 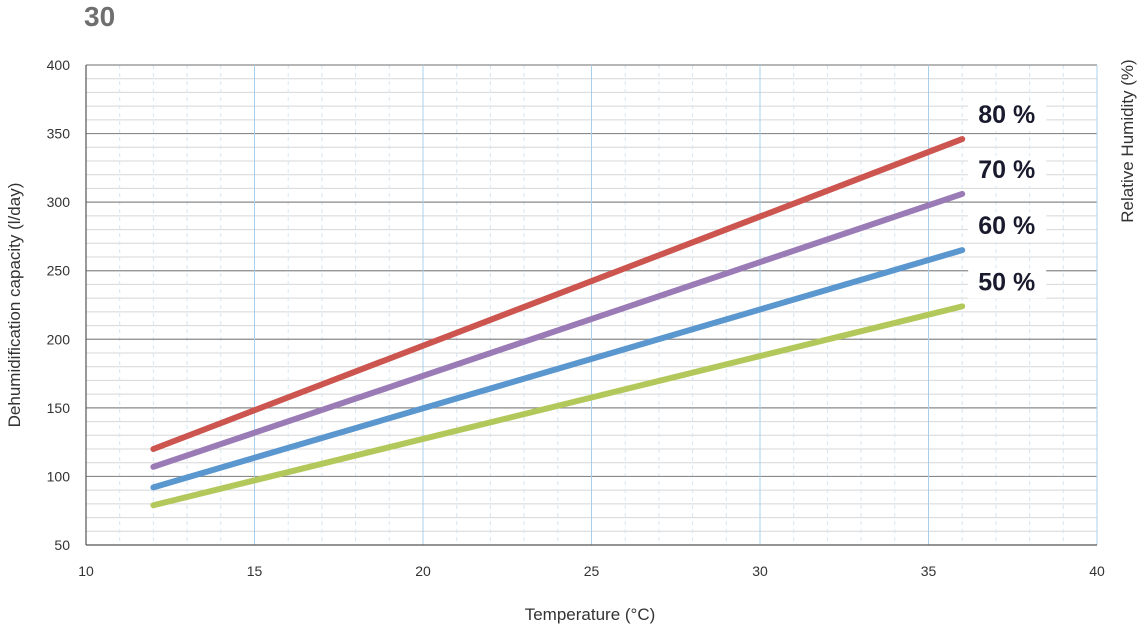 What do you see at coordinates (59, 134) in the screenshot?
I see `y-tick-label: 350` at bounding box center [59, 134].